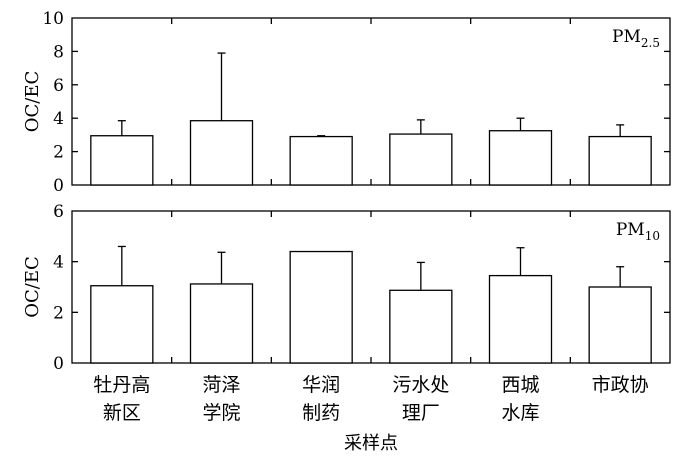  I want to click on category-label: 牡丹高, so click(121, 385).